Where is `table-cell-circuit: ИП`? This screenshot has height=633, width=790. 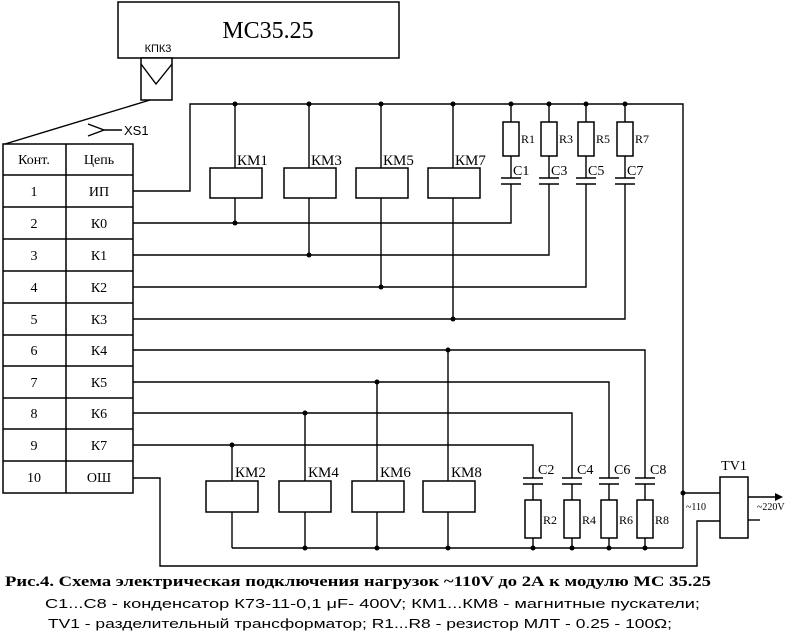 table-cell-circuit: ИП is located at coordinates (99, 192).